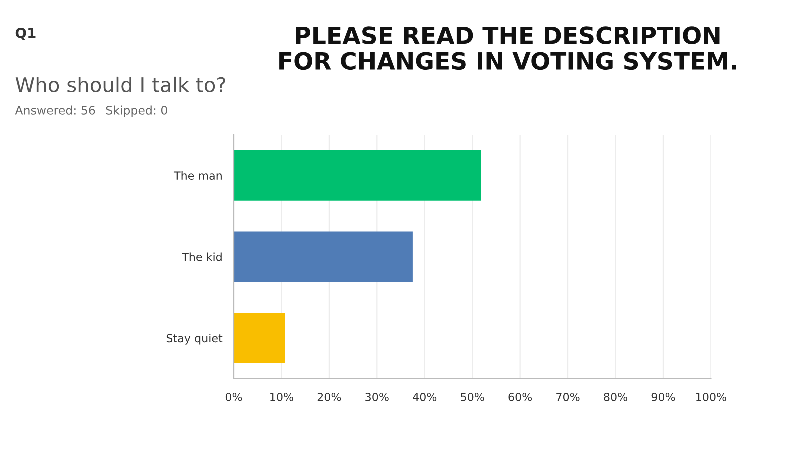 The image size is (800, 450). What do you see at coordinates (137, 112) in the screenshot?
I see `text: Skipped: 0` at bounding box center [137, 112].